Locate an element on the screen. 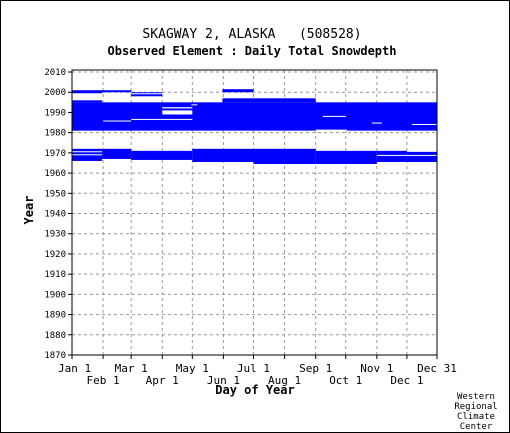 The width and height of the screenshot is (510, 433). x-tick-label-upper: Dec 31 is located at coordinates (437, 368).